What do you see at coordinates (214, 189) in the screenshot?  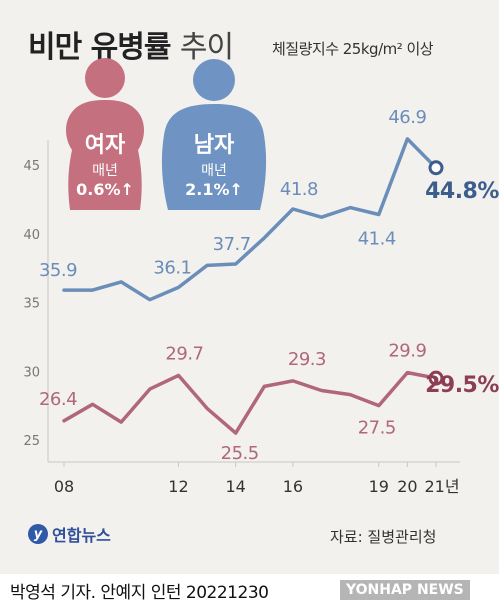 I see `male-badge-line2: 2.1%↑` at bounding box center [214, 189].